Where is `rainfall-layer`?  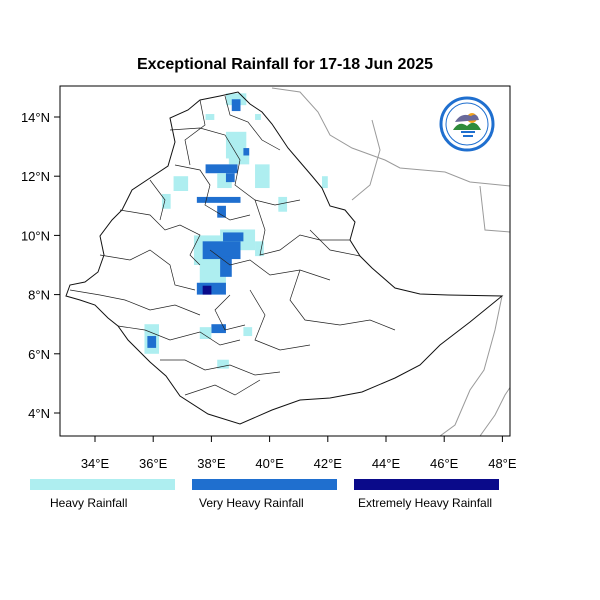
rainfall-layer is located at coordinates (236, 231).